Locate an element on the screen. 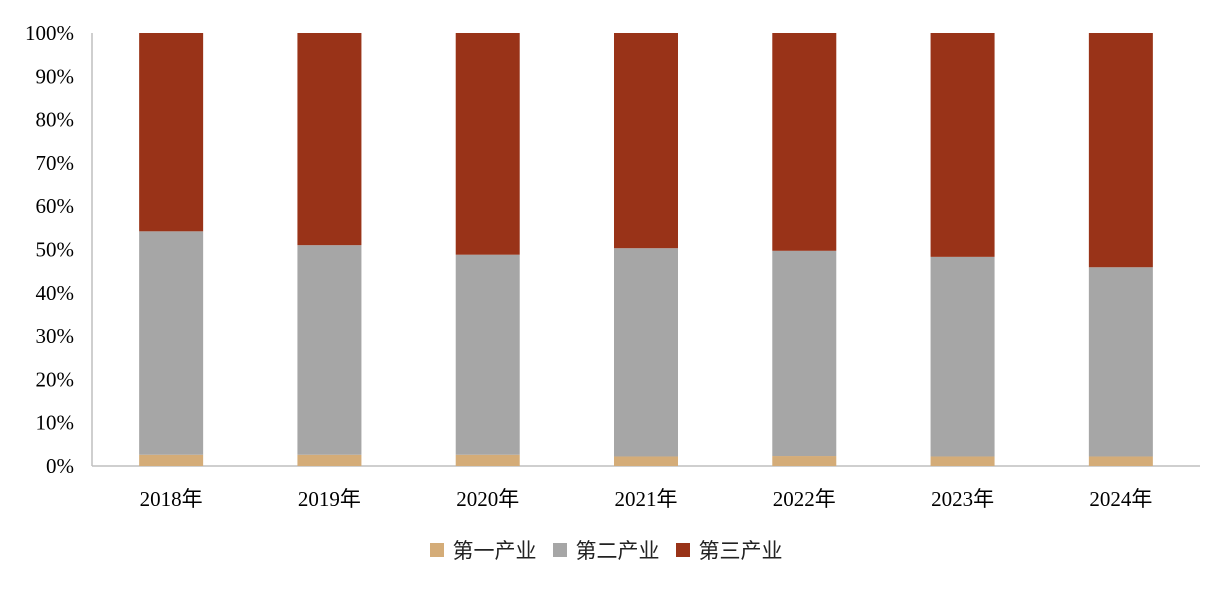  y-tick-label: 80% is located at coordinates (55, 120).